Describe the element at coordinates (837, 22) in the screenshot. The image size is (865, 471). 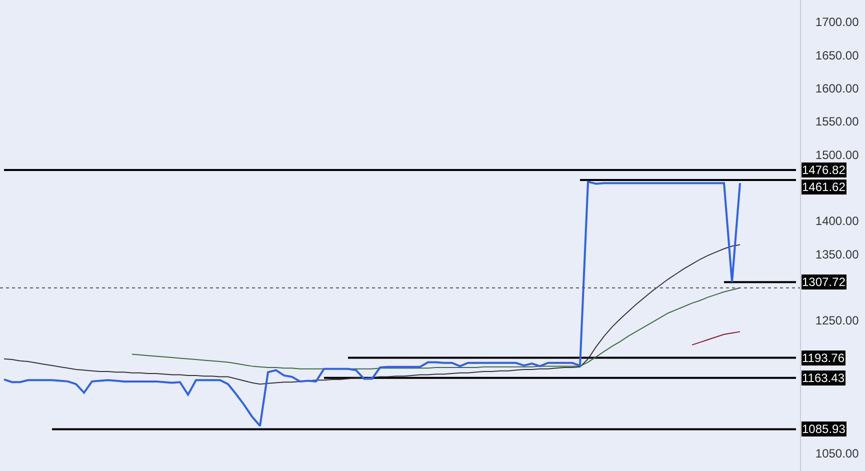
I see `y-tick-label: 1700.00` at that location.